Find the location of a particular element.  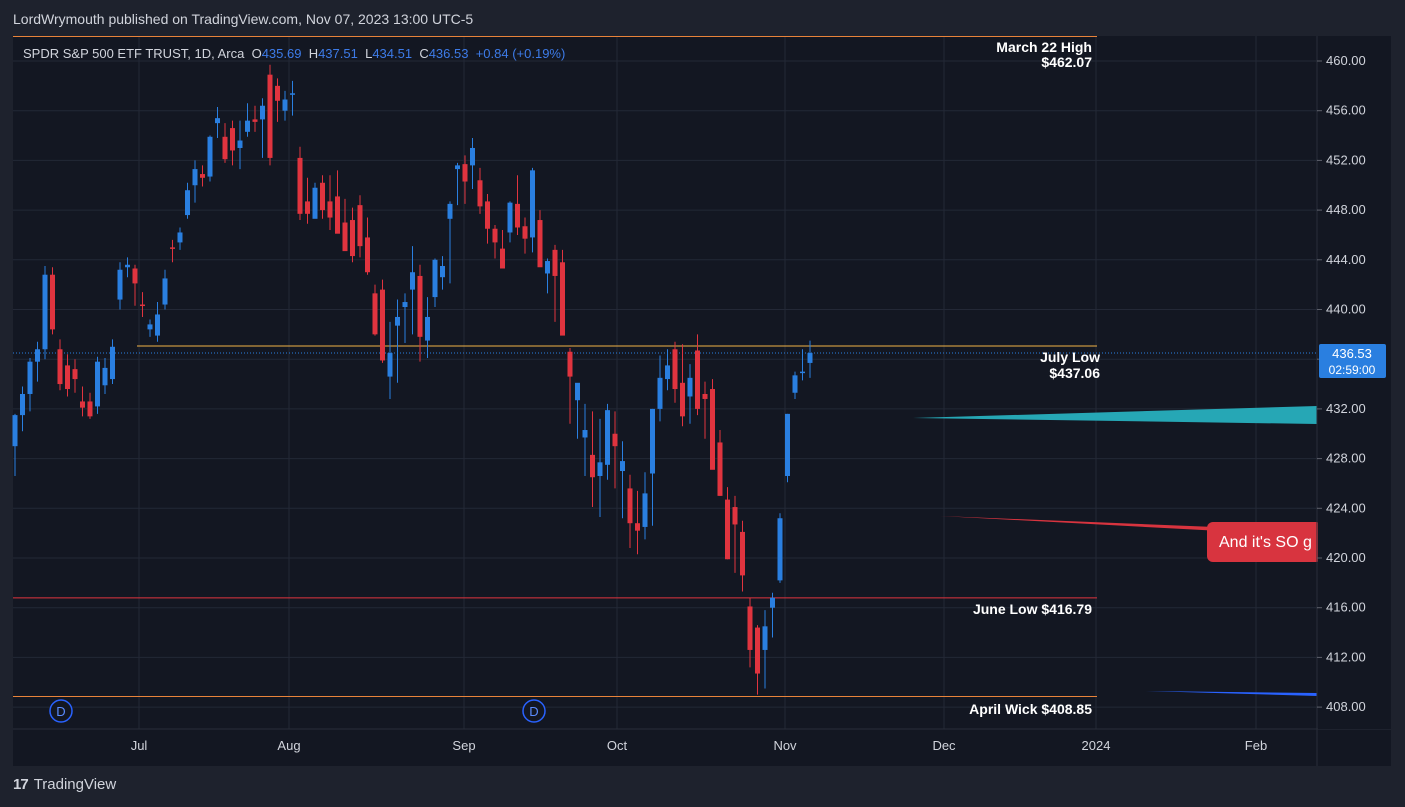

x-tick-label: 2024 is located at coordinates (1096, 745).